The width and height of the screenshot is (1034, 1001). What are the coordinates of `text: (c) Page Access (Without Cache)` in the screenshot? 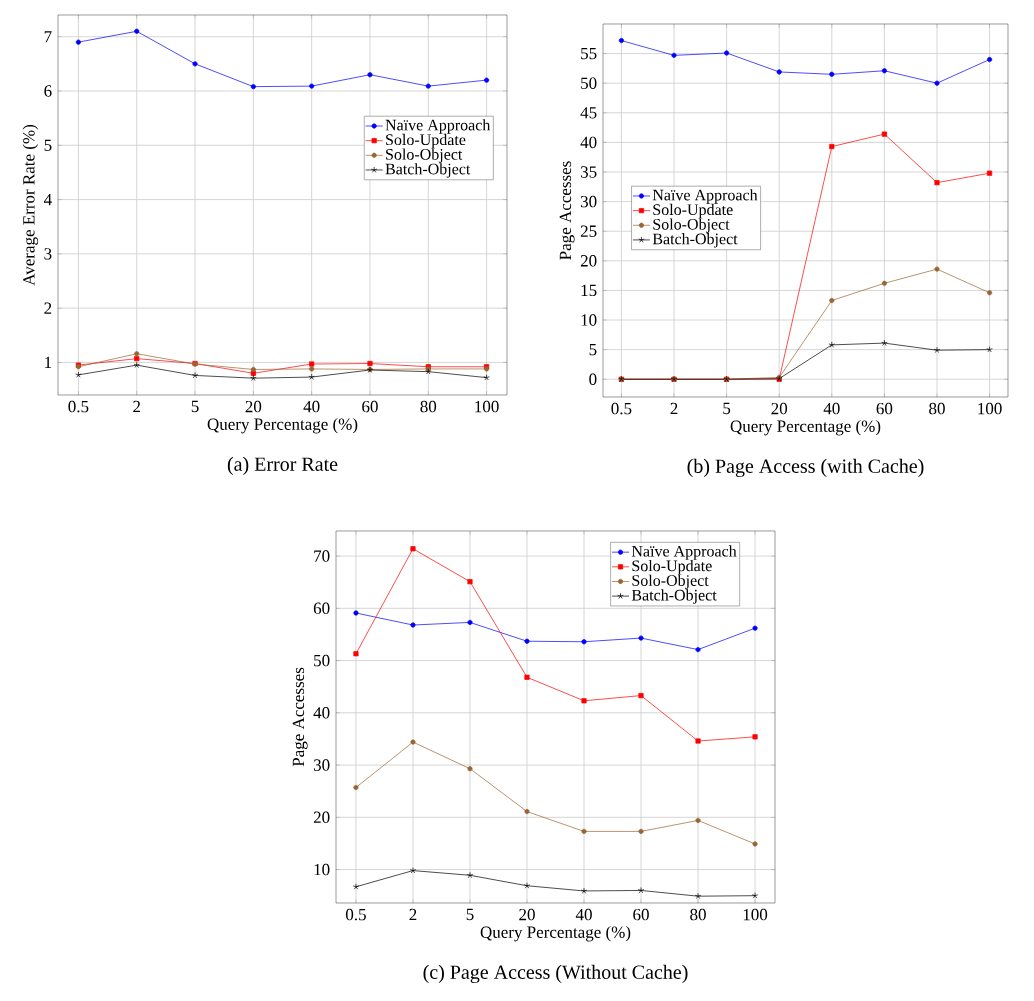 It's located at (555, 974).